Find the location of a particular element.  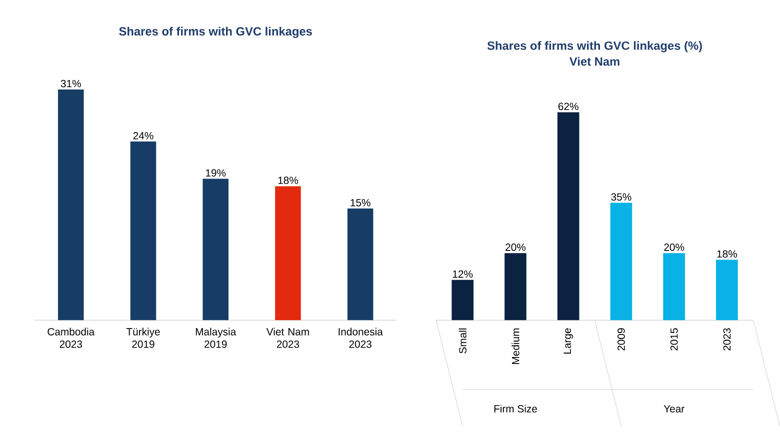

x-tick-label: Cambodia 2023 is located at coordinates (71, 338).